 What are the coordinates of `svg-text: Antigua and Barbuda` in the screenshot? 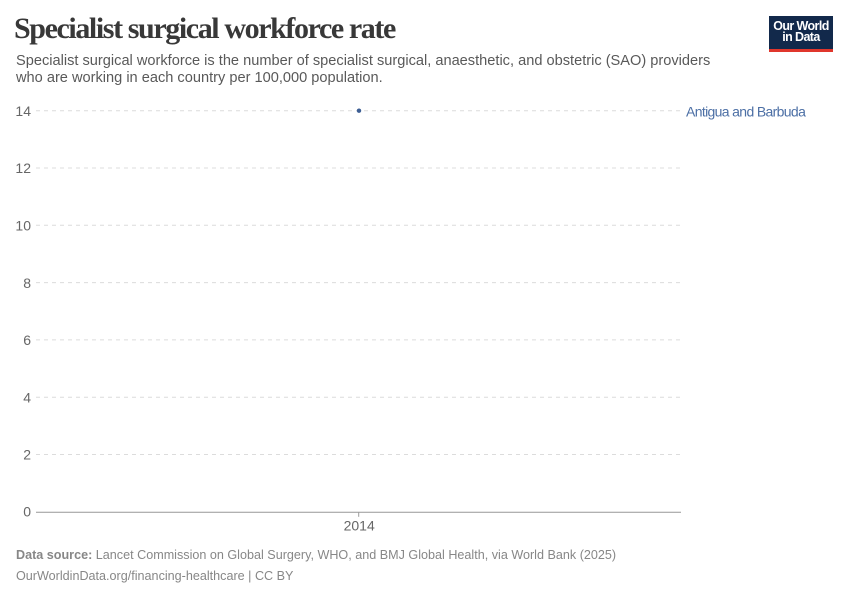 It's located at (746, 111).